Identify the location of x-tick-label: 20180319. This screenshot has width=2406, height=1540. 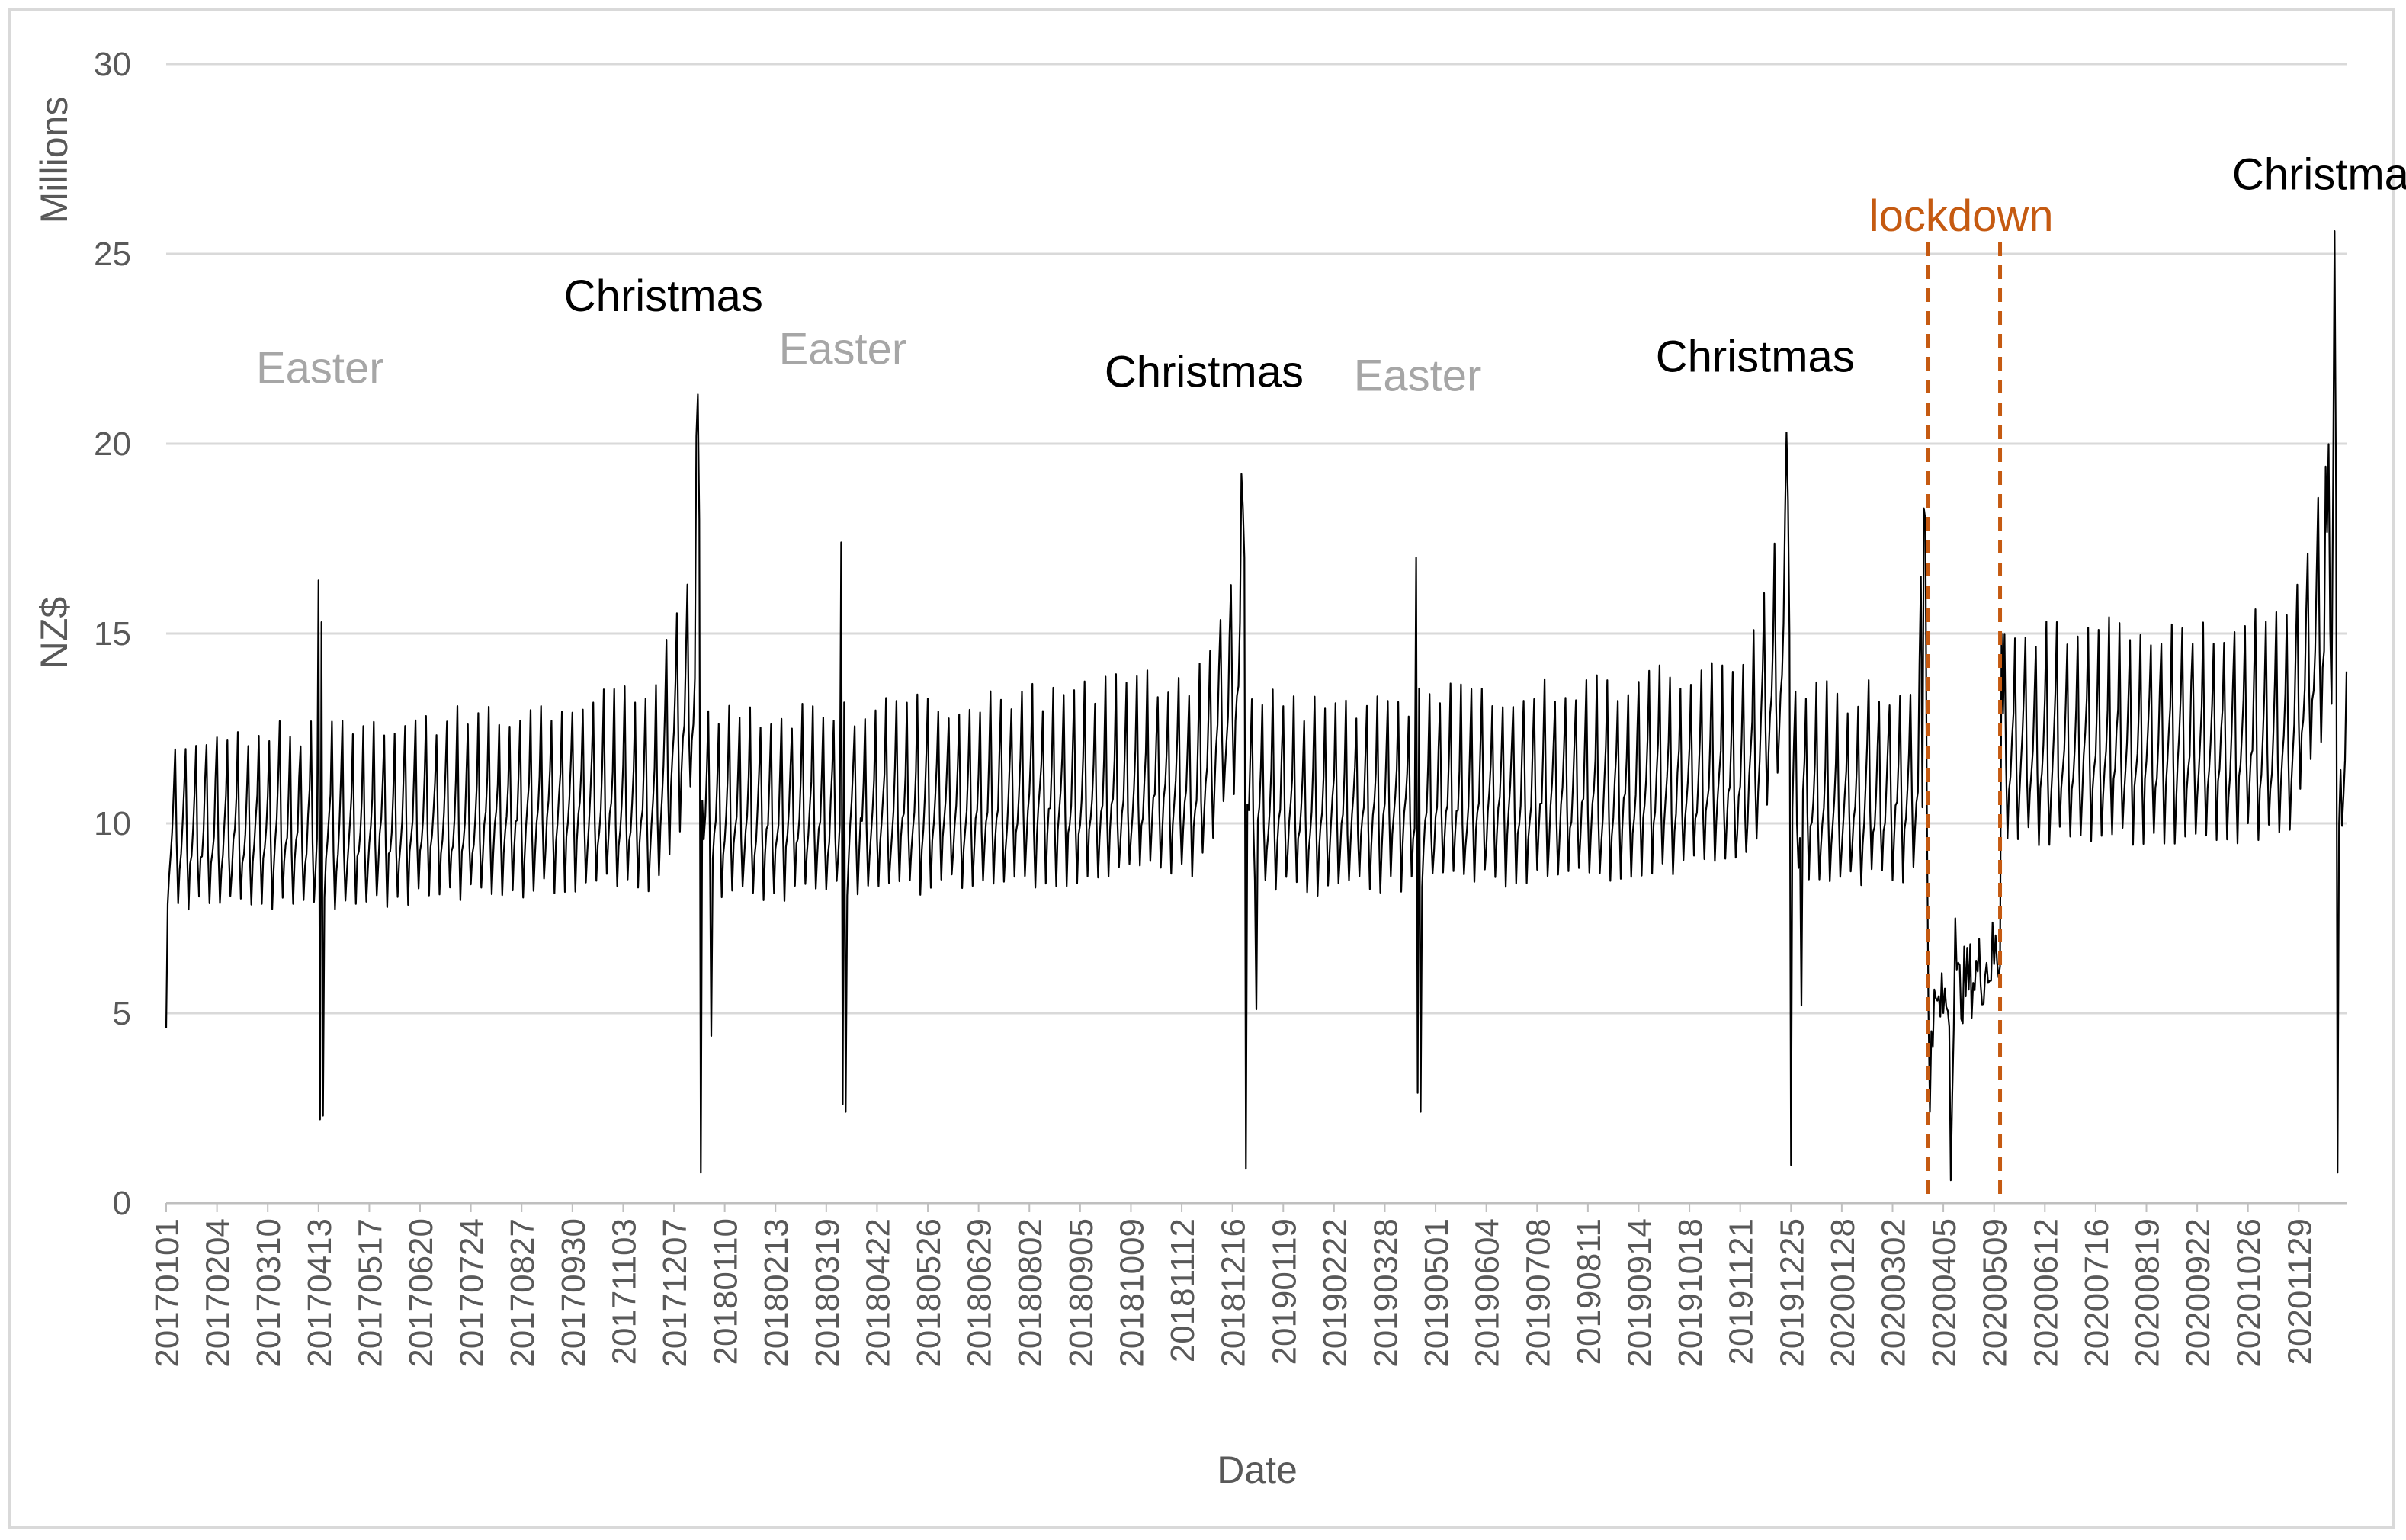
(827, 1293).